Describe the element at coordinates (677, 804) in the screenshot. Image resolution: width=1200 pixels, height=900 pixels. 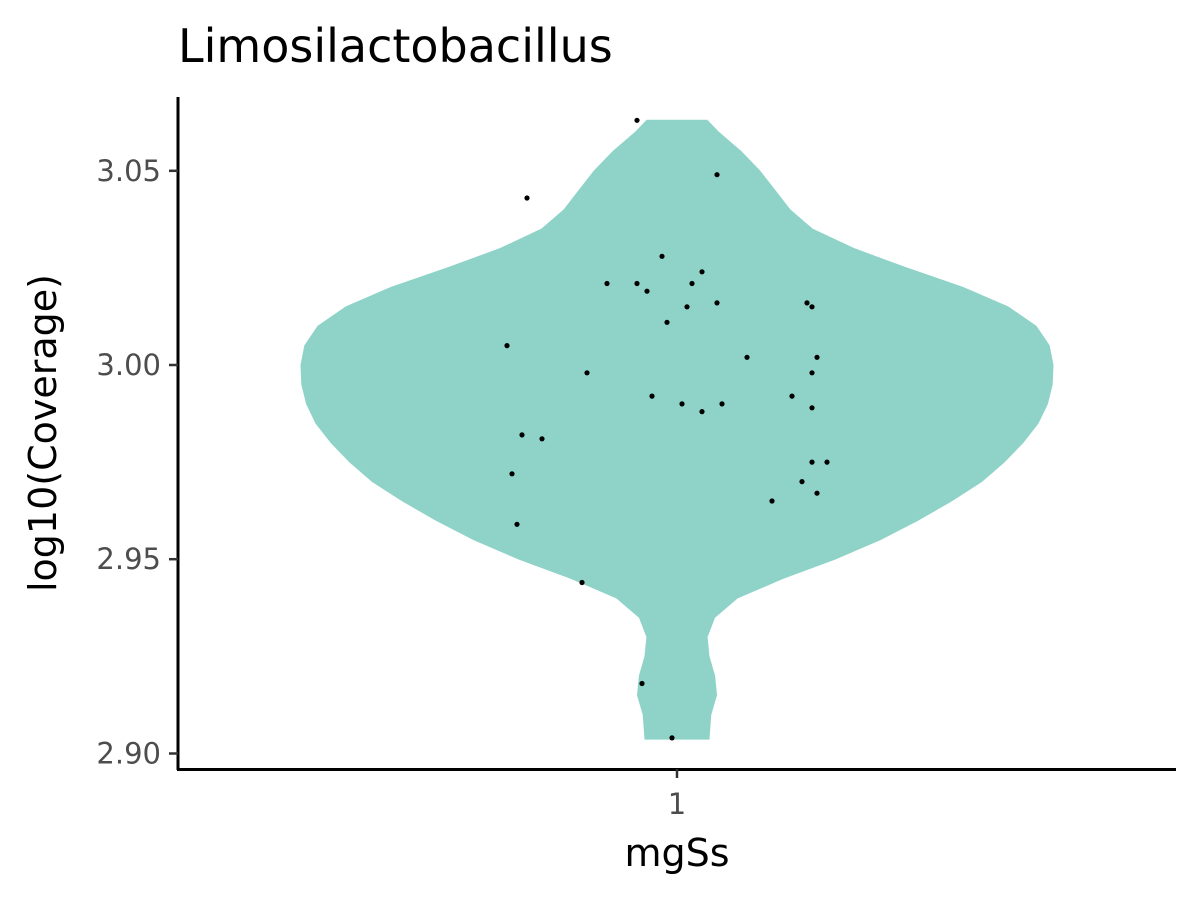
I see `x-tick-label: 1` at that location.